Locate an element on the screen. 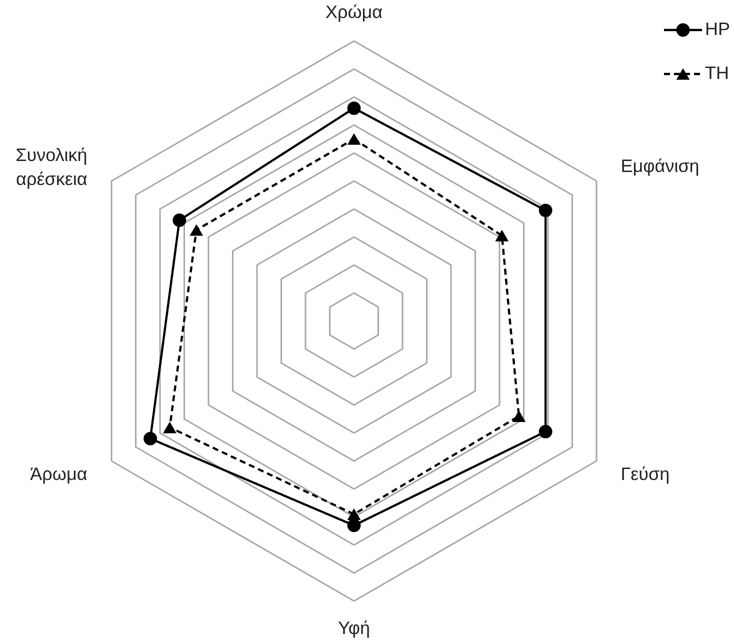 The height and width of the screenshot is (642, 734). spoke-label: Εμφάνιση is located at coordinates (660, 166).